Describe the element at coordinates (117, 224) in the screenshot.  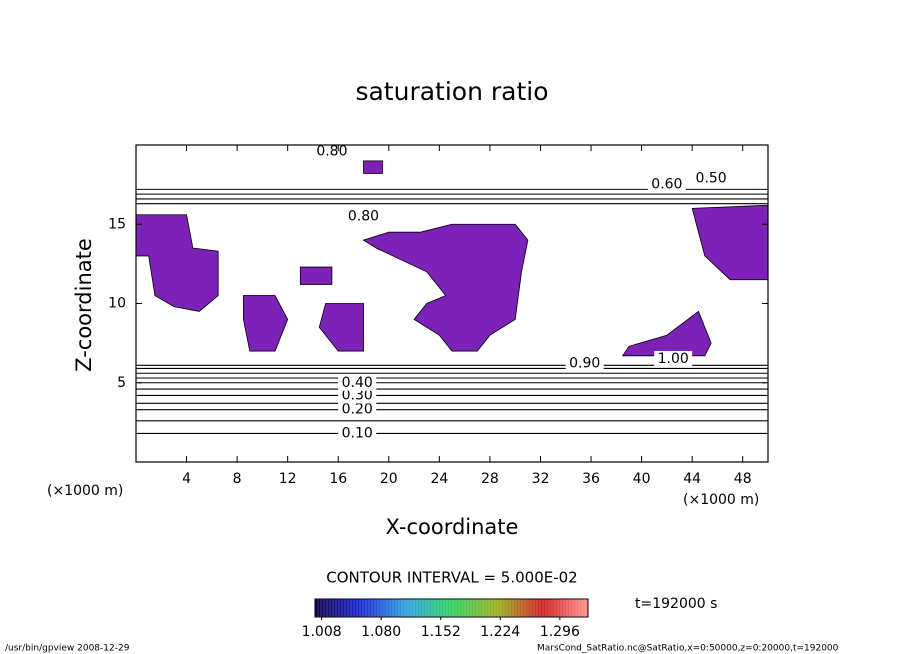
I see `y-tick-label: 15` at that location.